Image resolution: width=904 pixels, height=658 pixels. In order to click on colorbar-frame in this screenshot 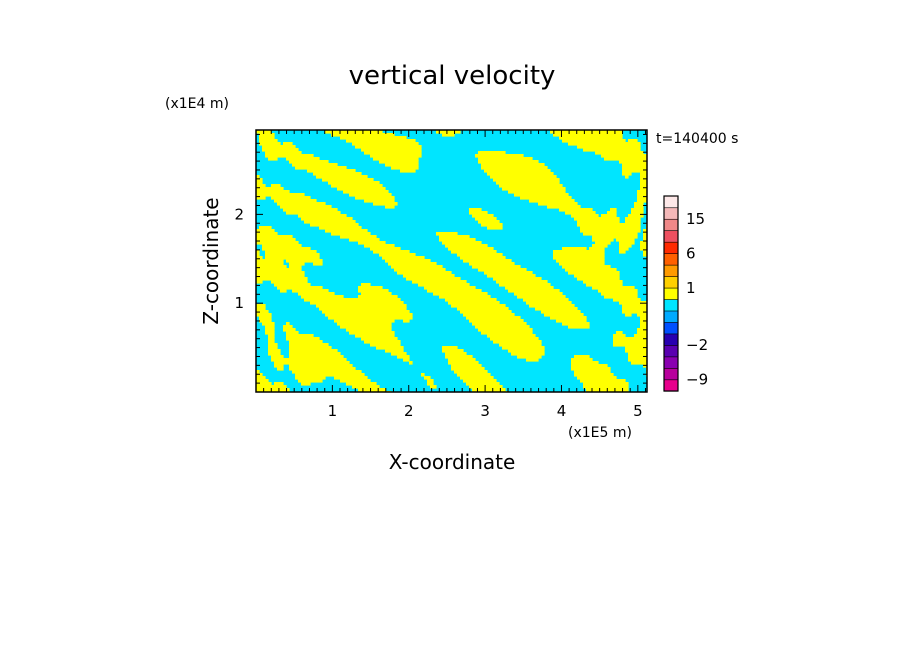, I will do `click(671, 293)`.